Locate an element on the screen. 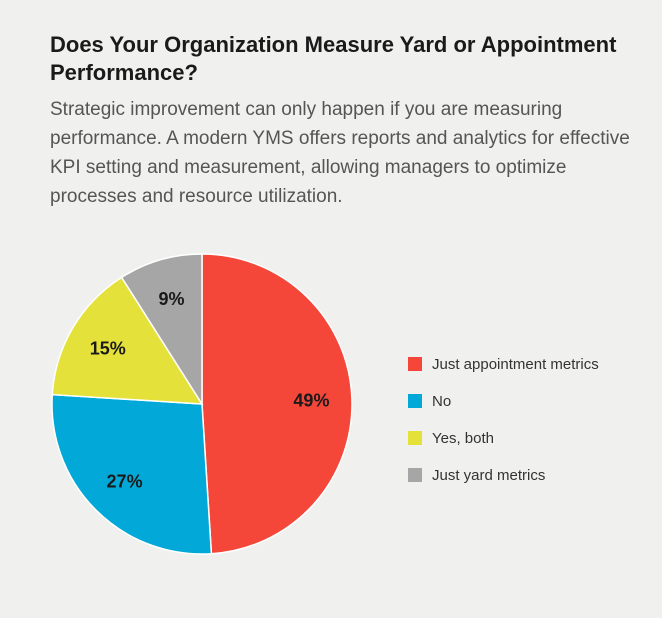 This screenshot has height=618, width=662. slice-value-label: 27% is located at coordinates (125, 481).